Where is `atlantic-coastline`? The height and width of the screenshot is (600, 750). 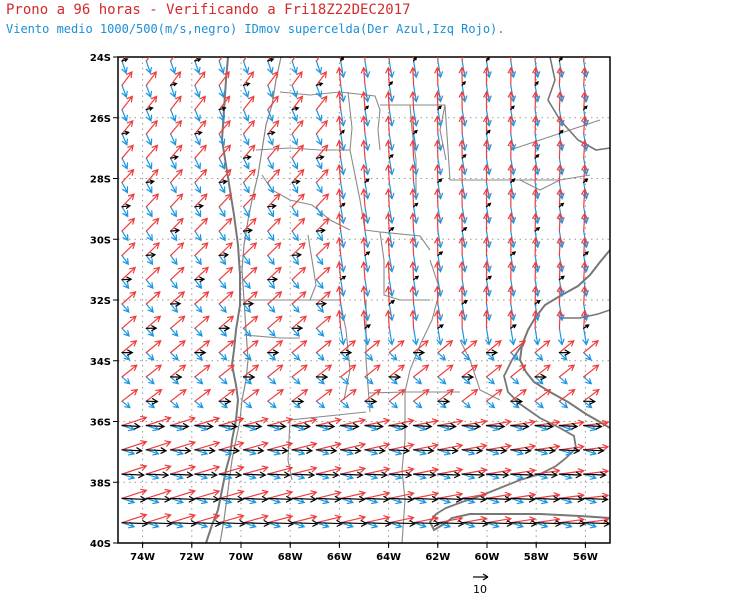
atlantic-coastline is located at coordinates (564, 339).